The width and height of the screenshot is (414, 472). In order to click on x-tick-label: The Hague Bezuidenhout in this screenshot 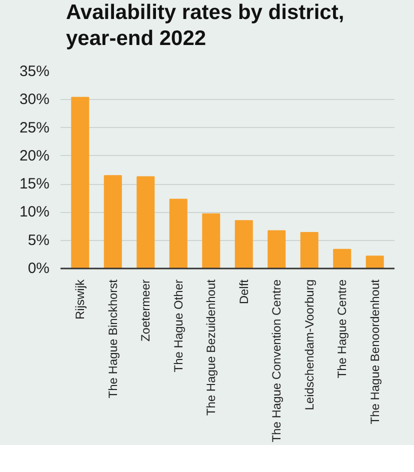, I will do `click(211, 347)`.